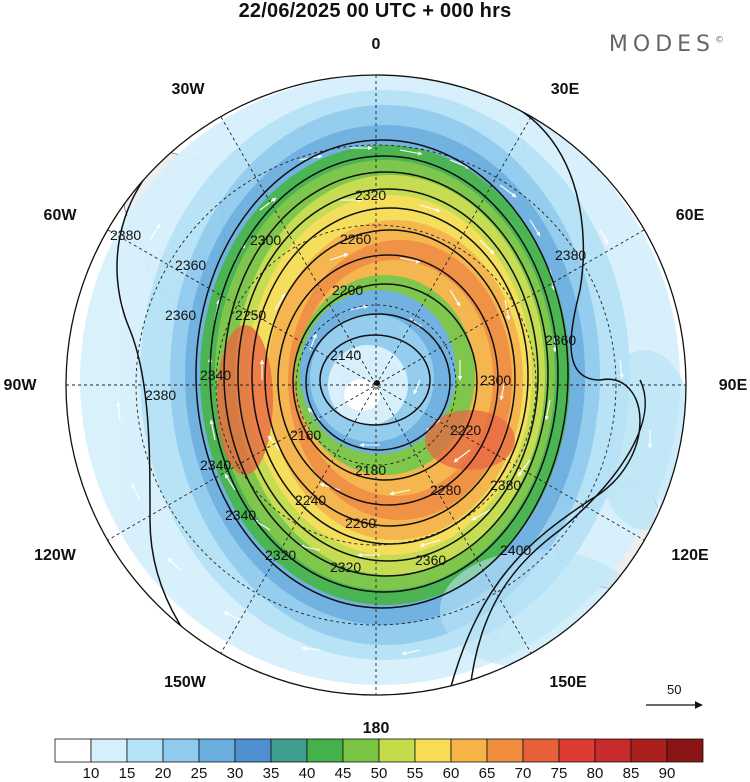 The image size is (750, 782). I want to click on lon-label-120e: 120E, so click(690, 555).